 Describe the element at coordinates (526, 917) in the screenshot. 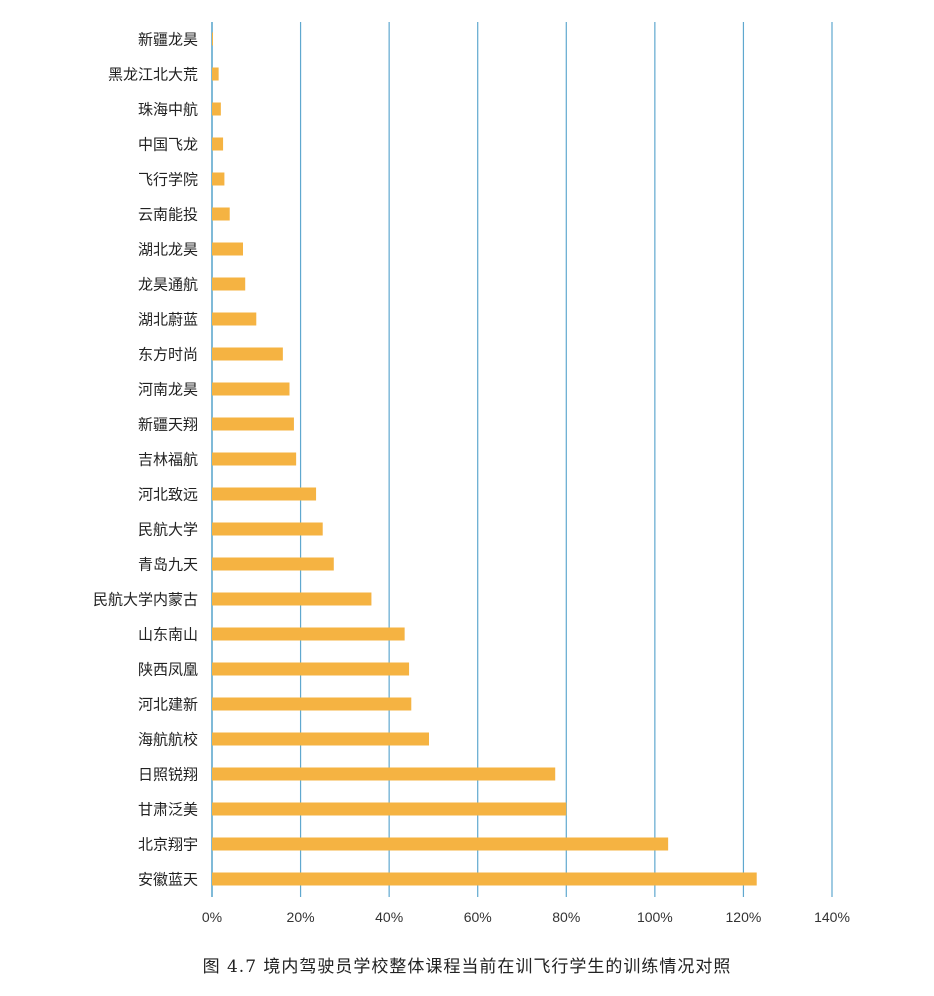

I see `x-tick-labels: 0% 20% 40% 60% 80% 100% 120% 140%` at that location.